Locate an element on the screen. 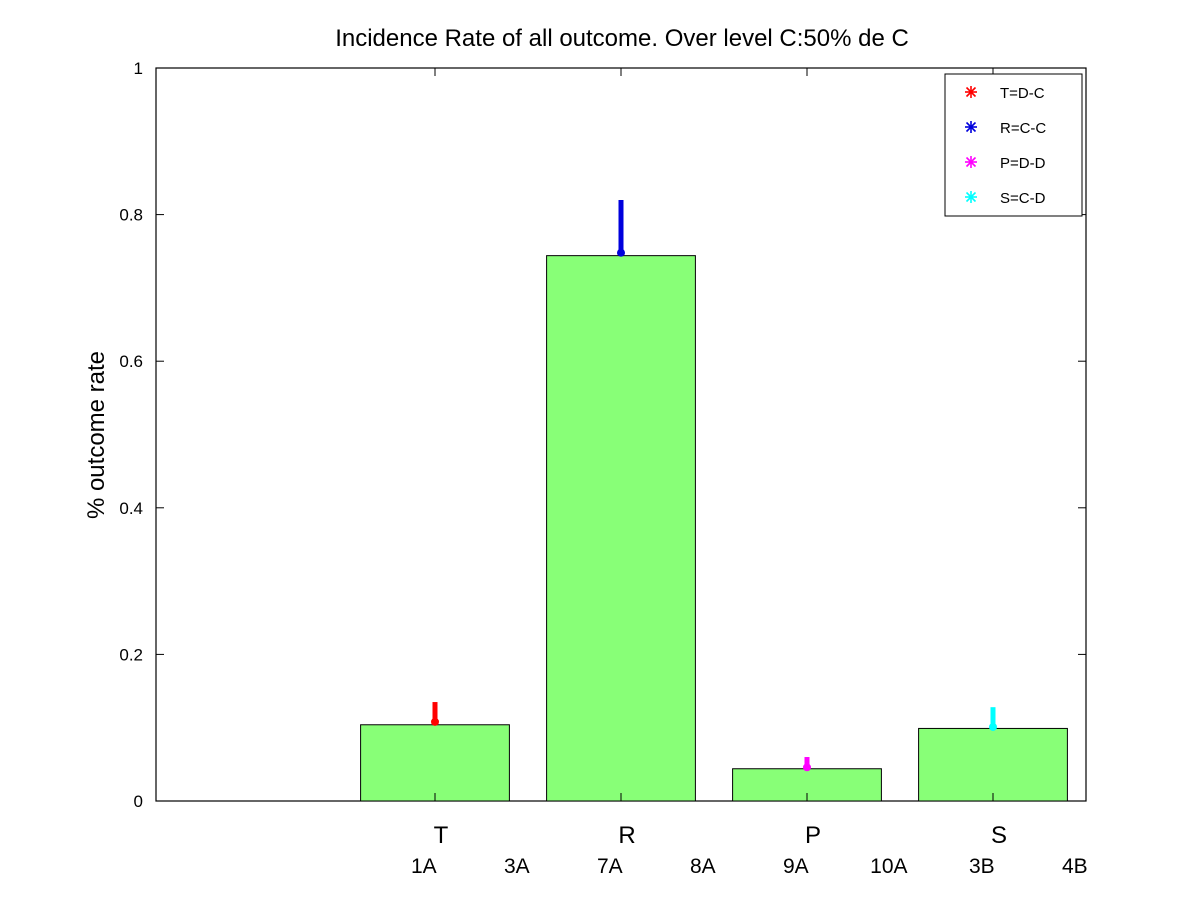  x-sub-label: 3B is located at coordinates (982, 866).